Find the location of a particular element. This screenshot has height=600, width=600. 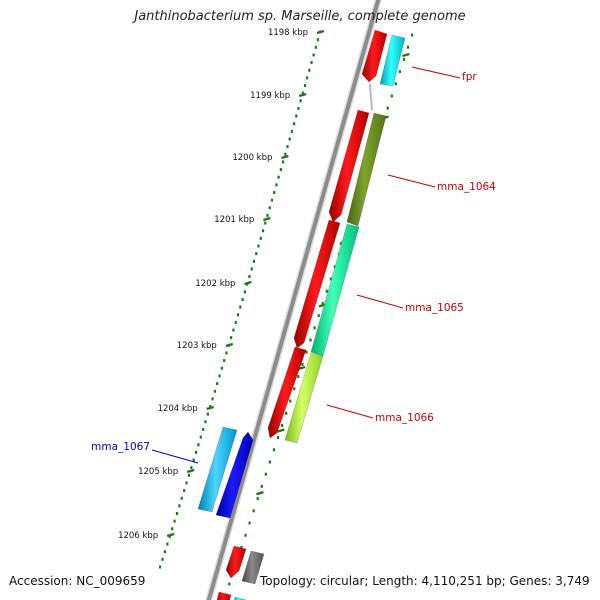

scale-label: 1199 kbp is located at coordinates (270, 96).